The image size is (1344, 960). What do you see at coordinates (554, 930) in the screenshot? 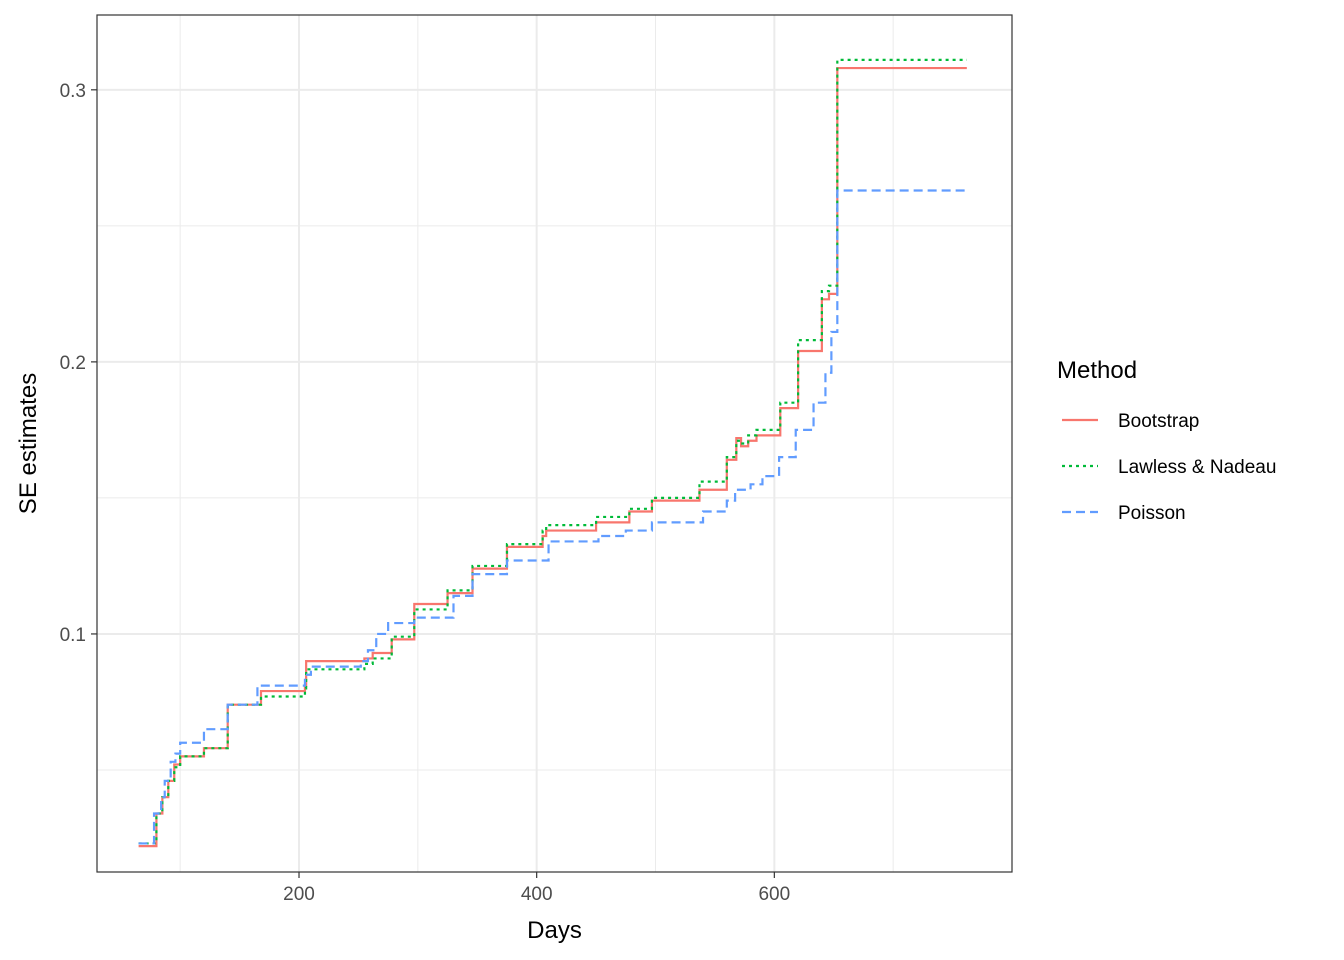
I see `x-axis-title: Days` at bounding box center [554, 930].